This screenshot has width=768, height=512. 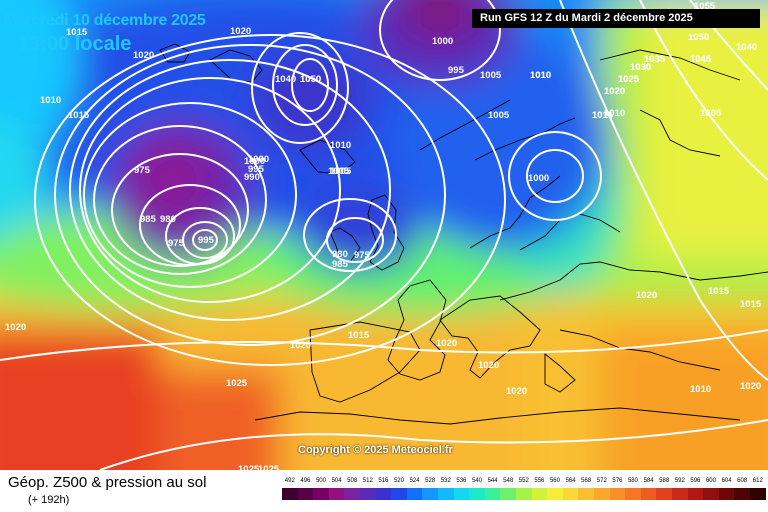 What do you see at coordinates (664, 481) in the screenshot?
I see `legend-value: 588` at bounding box center [664, 481].